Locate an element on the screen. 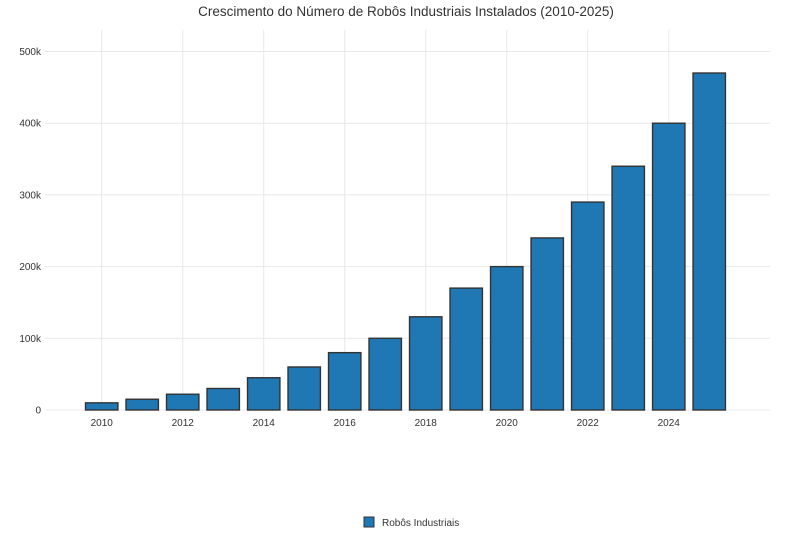 The height and width of the screenshot is (546, 812). bar-2017 is located at coordinates (385, 374).